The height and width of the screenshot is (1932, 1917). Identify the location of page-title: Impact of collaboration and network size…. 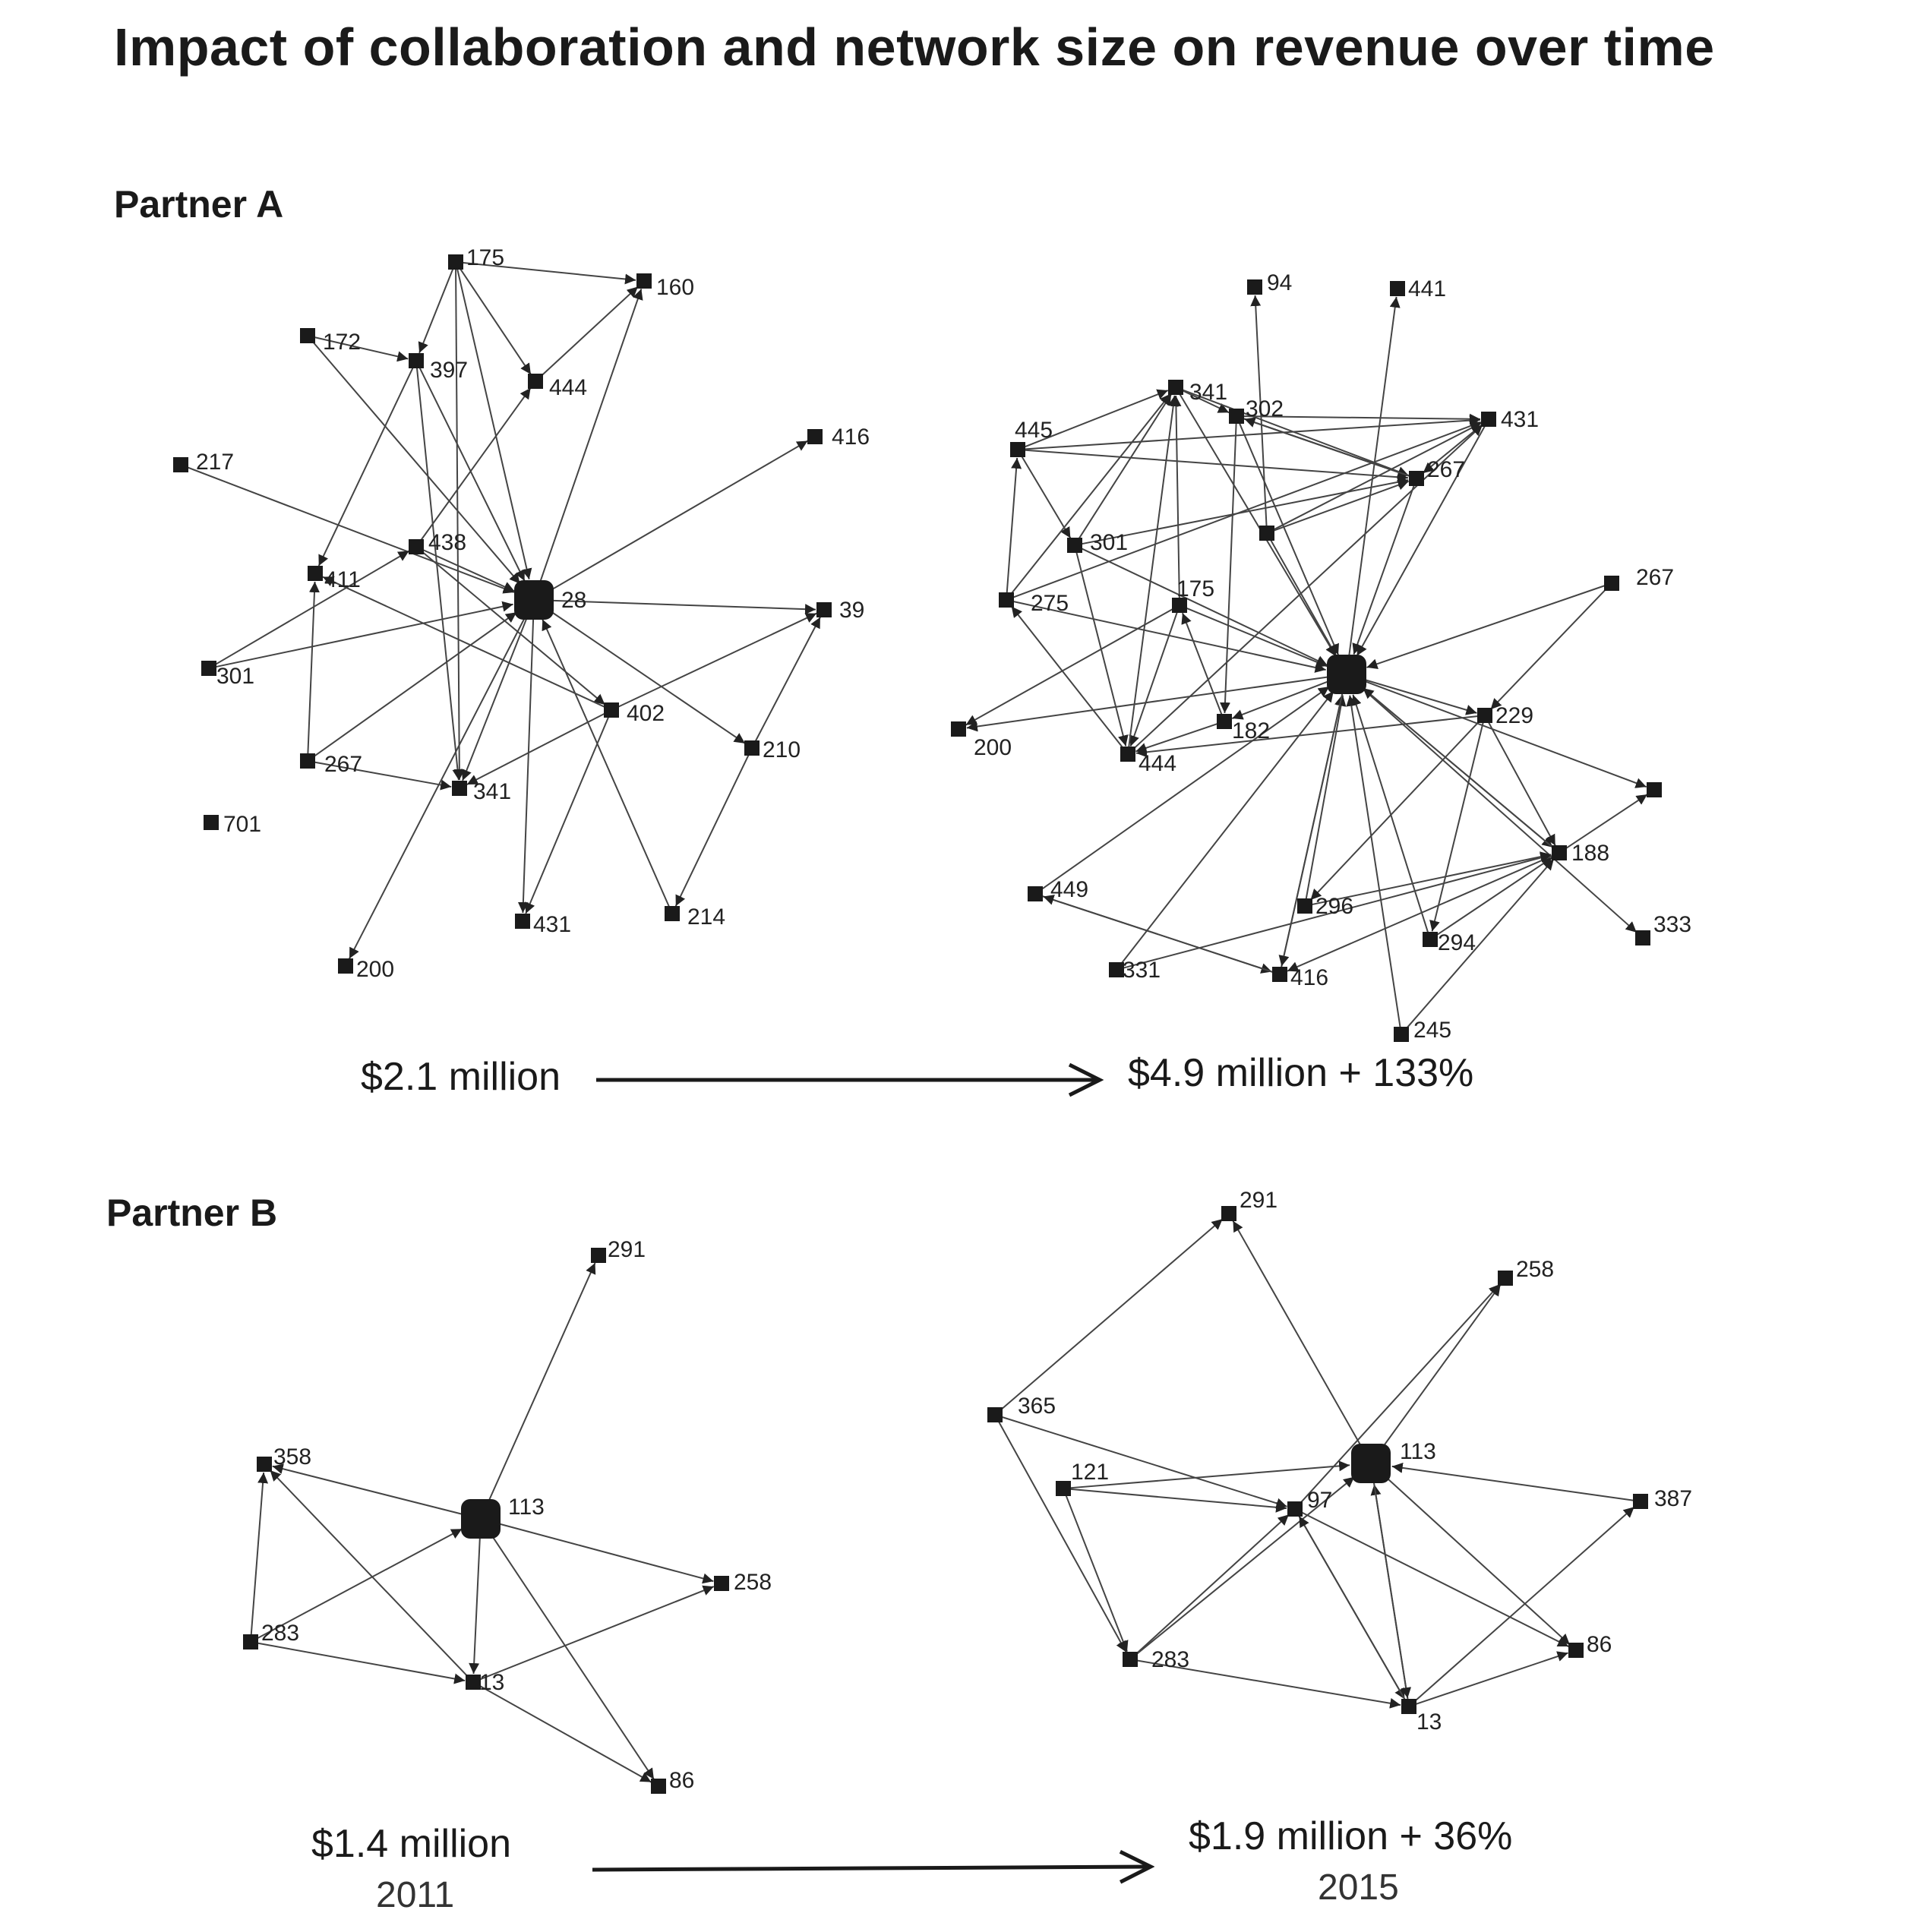
(914, 47).